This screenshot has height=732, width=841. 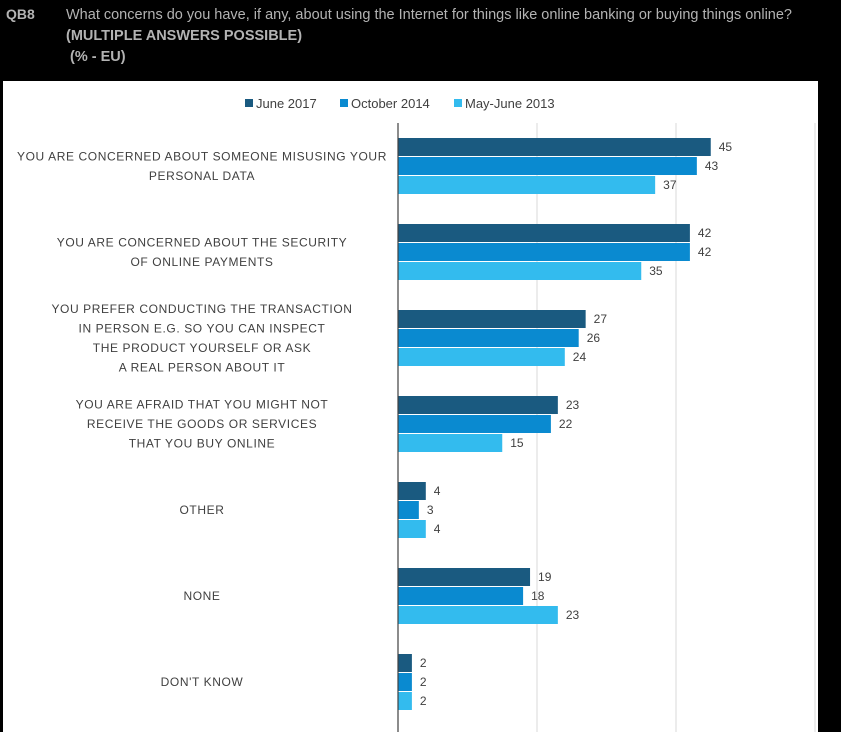 What do you see at coordinates (594, 338) in the screenshot?
I see `bar-value-label: 26` at bounding box center [594, 338].